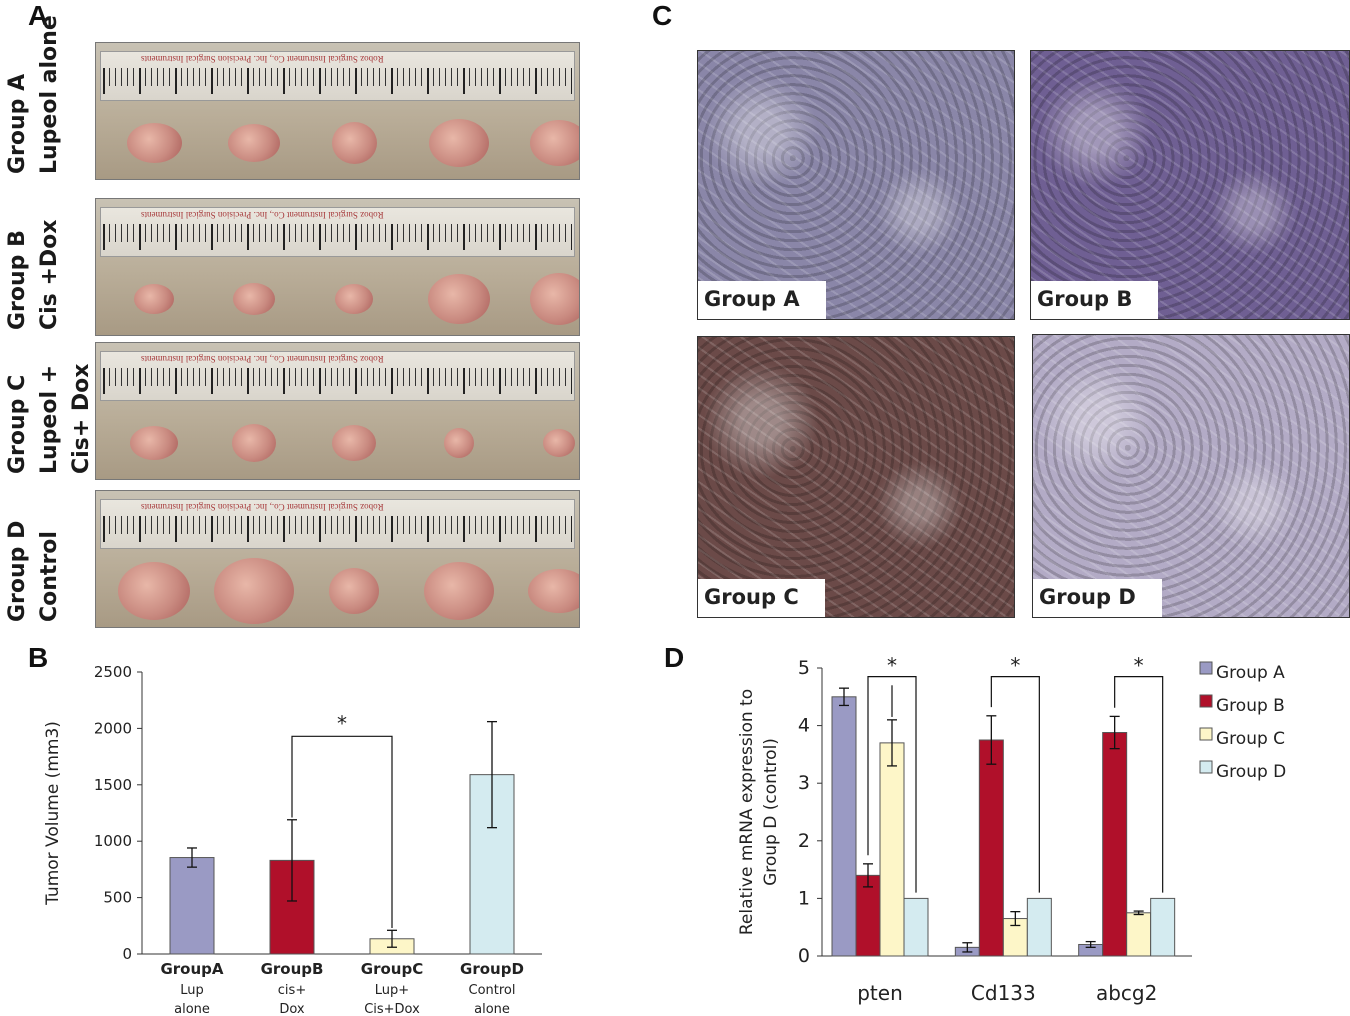 The height and width of the screenshot is (1016, 1350). Describe the element at coordinates (804, 841) in the screenshot. I see `y-tick-label: 2` at that location.